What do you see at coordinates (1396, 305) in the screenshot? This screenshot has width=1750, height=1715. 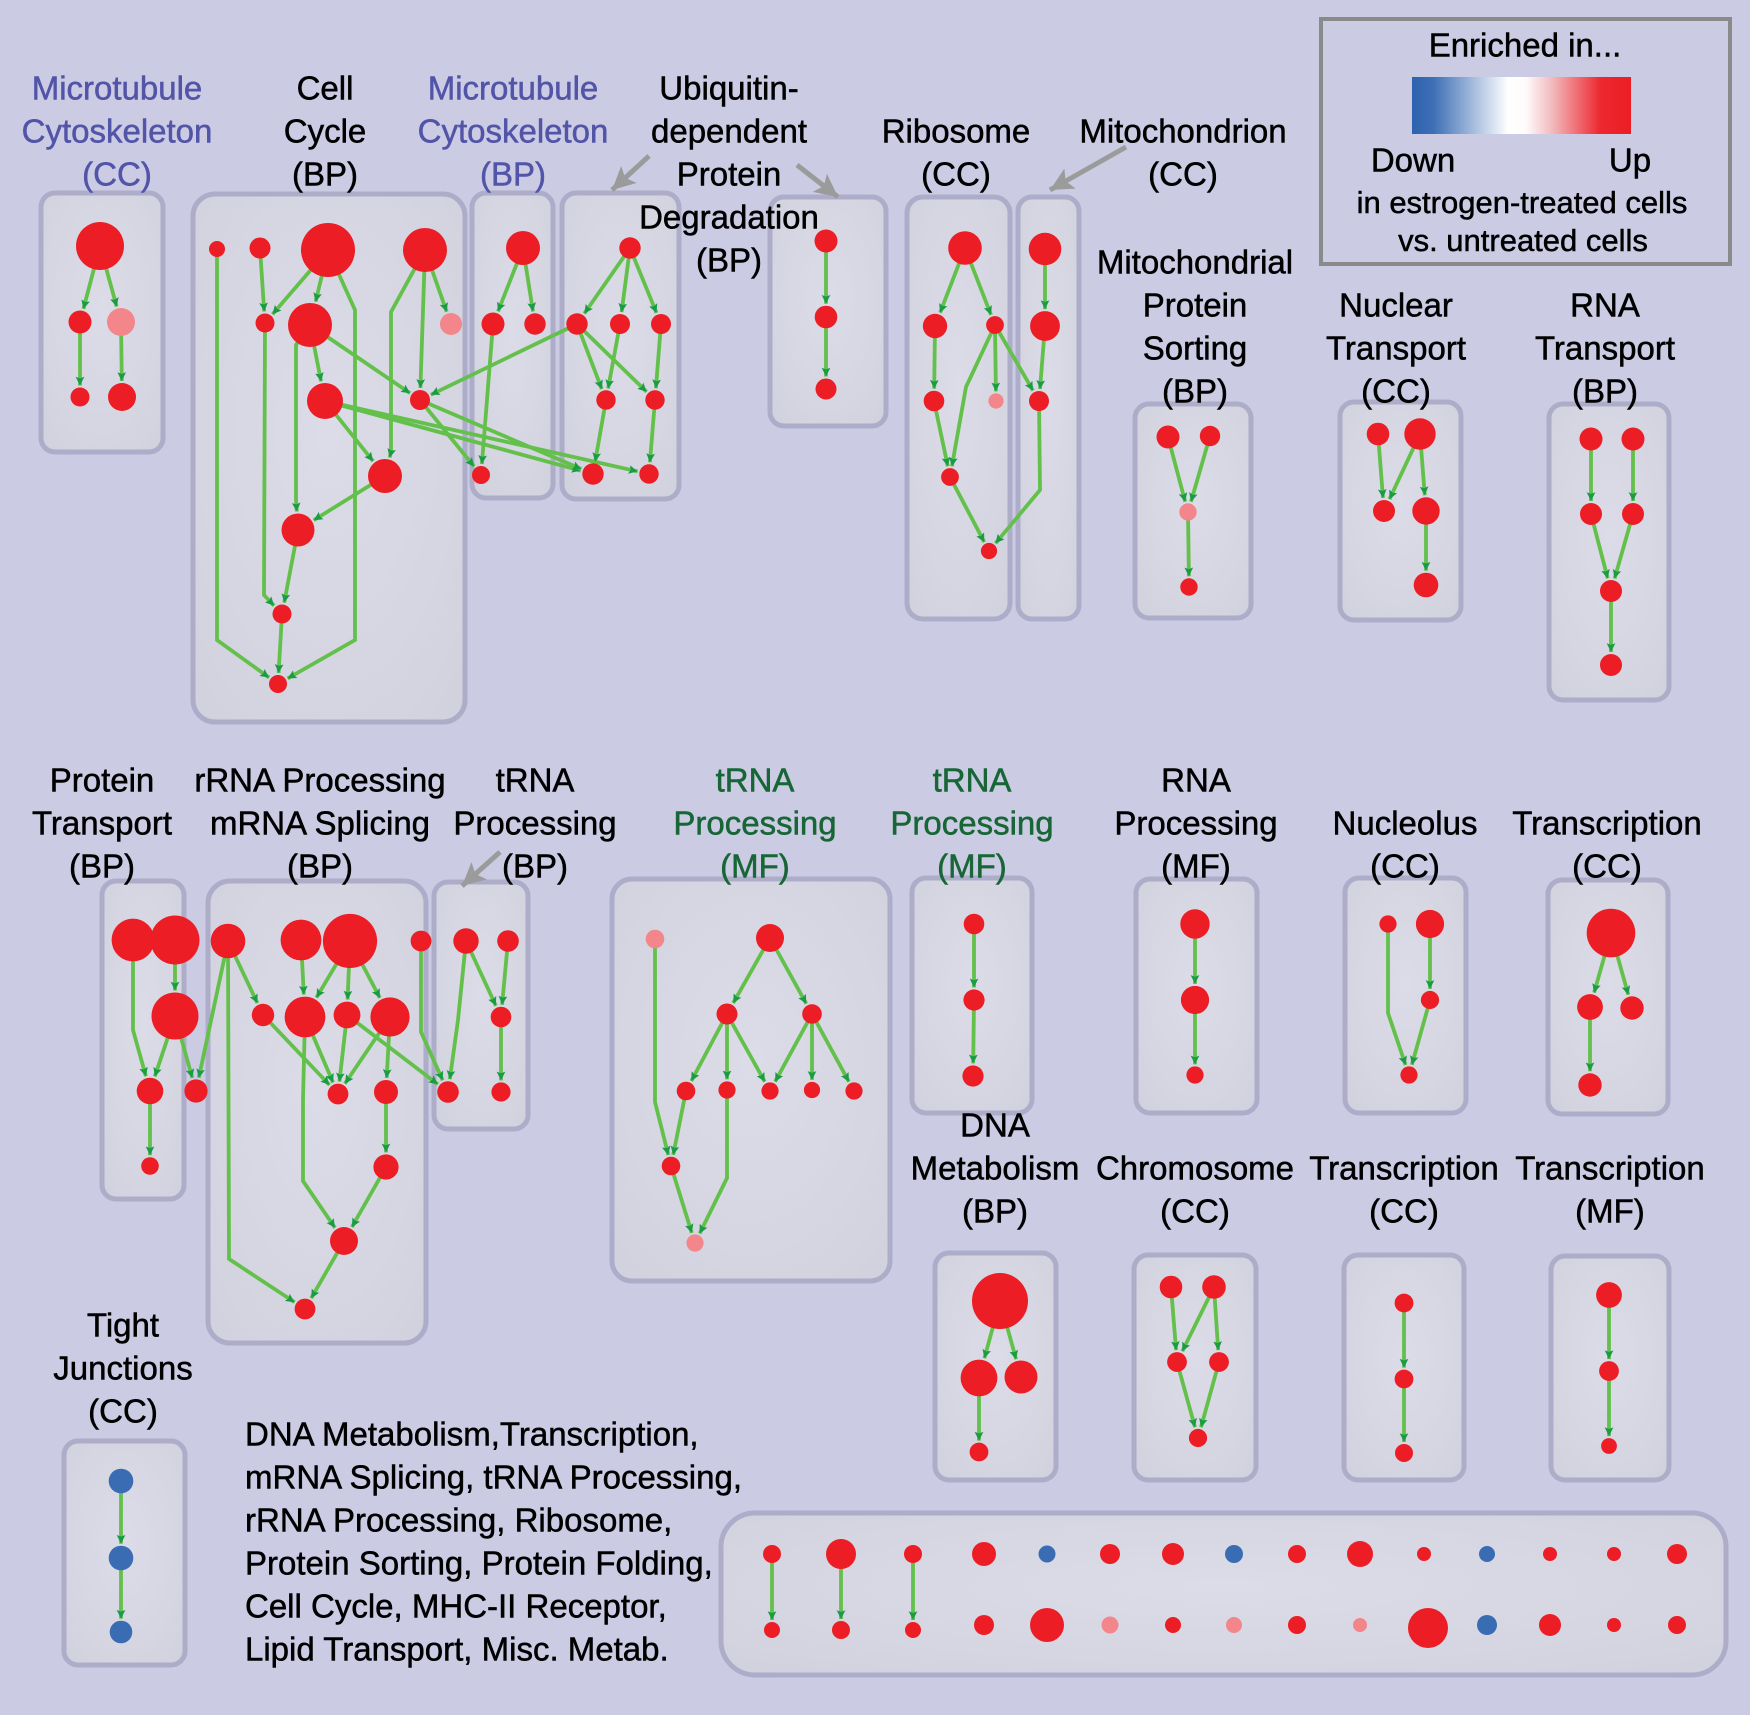 I see `svg-text: Nuclear` at bounding box center [1396, 305].